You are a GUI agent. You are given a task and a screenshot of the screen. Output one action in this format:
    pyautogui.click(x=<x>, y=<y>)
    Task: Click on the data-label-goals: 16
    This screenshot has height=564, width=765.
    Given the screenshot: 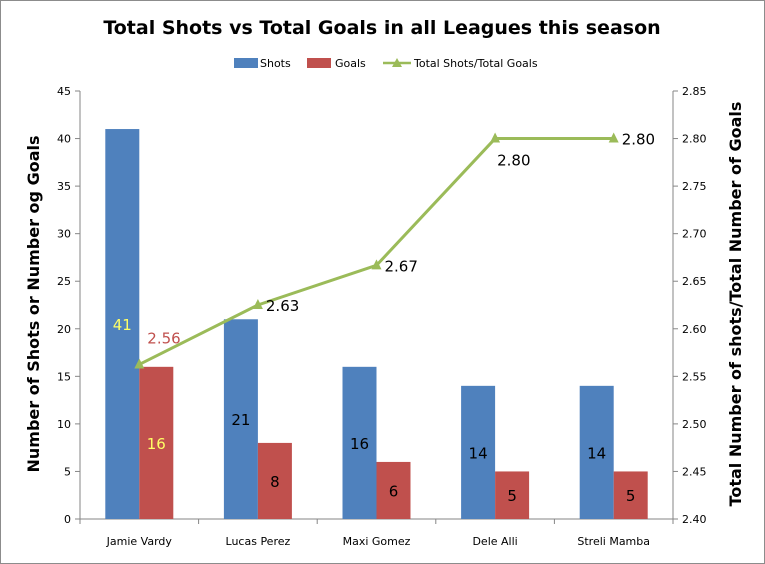 What is the action you would take?
    pyautogui.click(x=156, y=444)
    